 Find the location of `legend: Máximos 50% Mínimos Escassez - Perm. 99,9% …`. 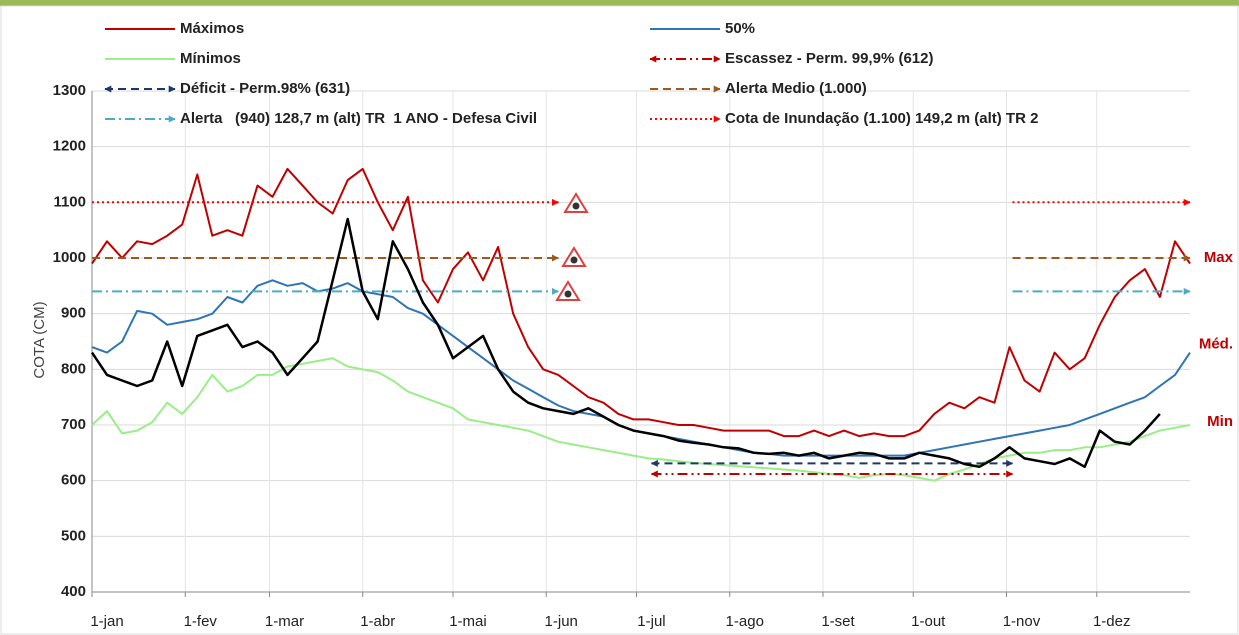

legend: Máximos 50% Mínimos Escassez - Perm. 99,9% … is located at coordinates (571, 73).